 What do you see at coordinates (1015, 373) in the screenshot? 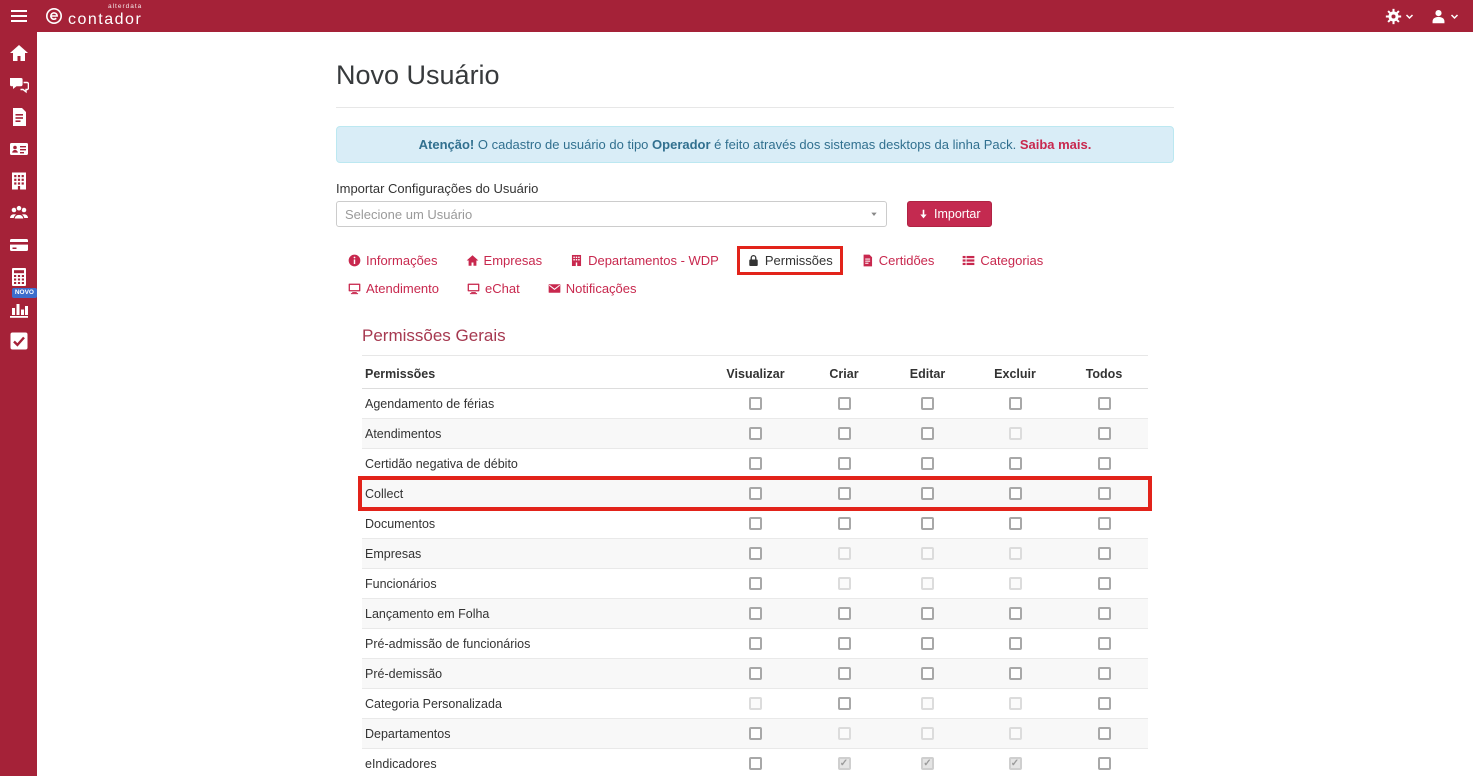
I see `header-col: Excluir` at bounding box center [1015, 373].